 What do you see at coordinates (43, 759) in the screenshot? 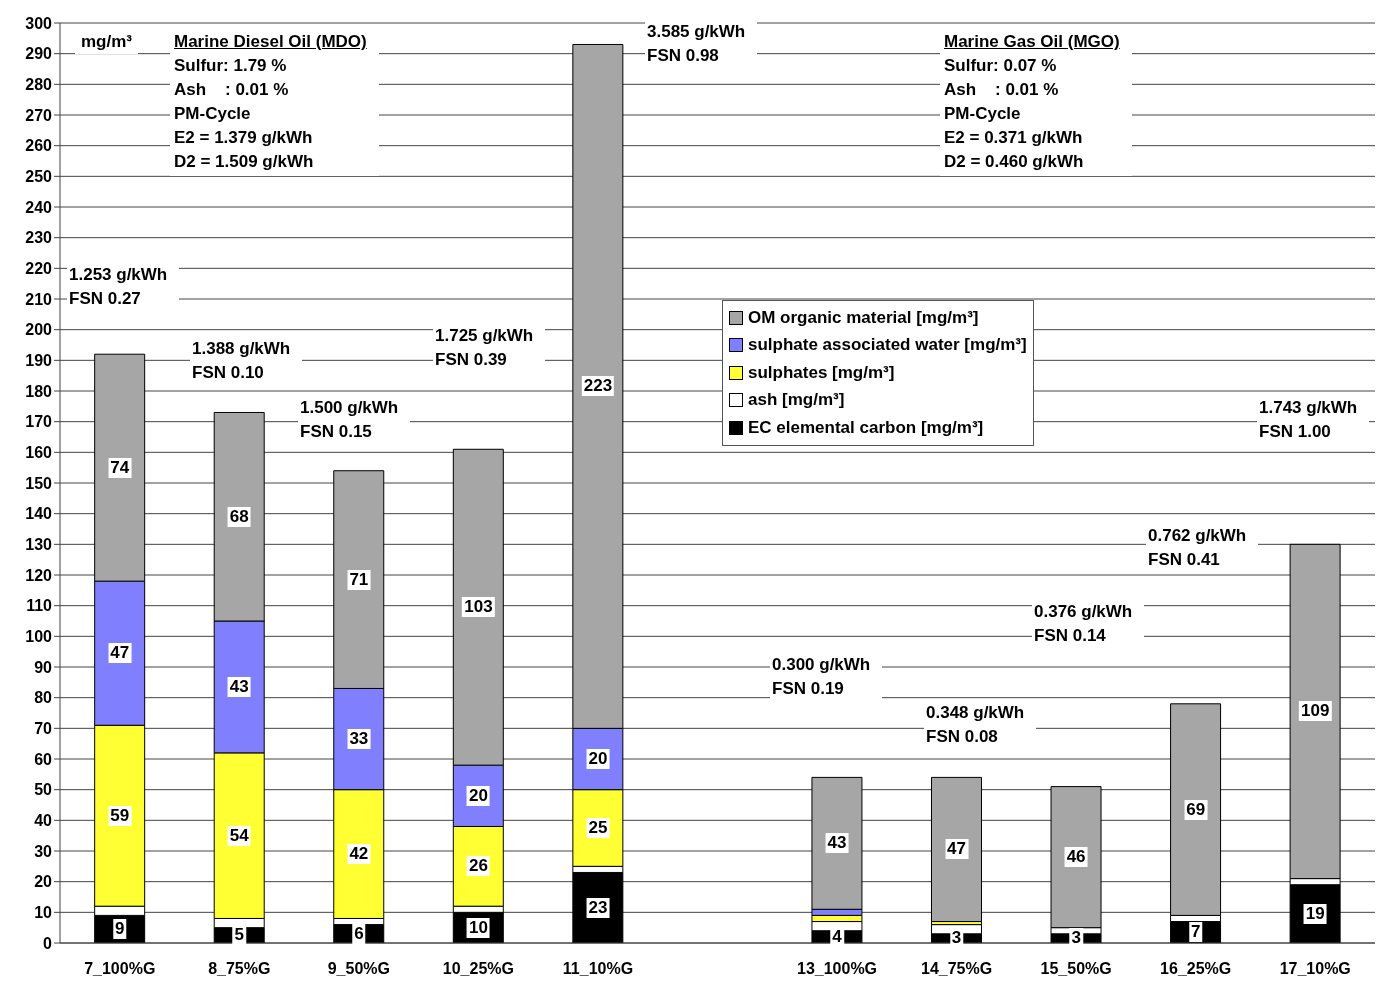
I see `y-tick-label: 60` at bounding box center [43, 759].